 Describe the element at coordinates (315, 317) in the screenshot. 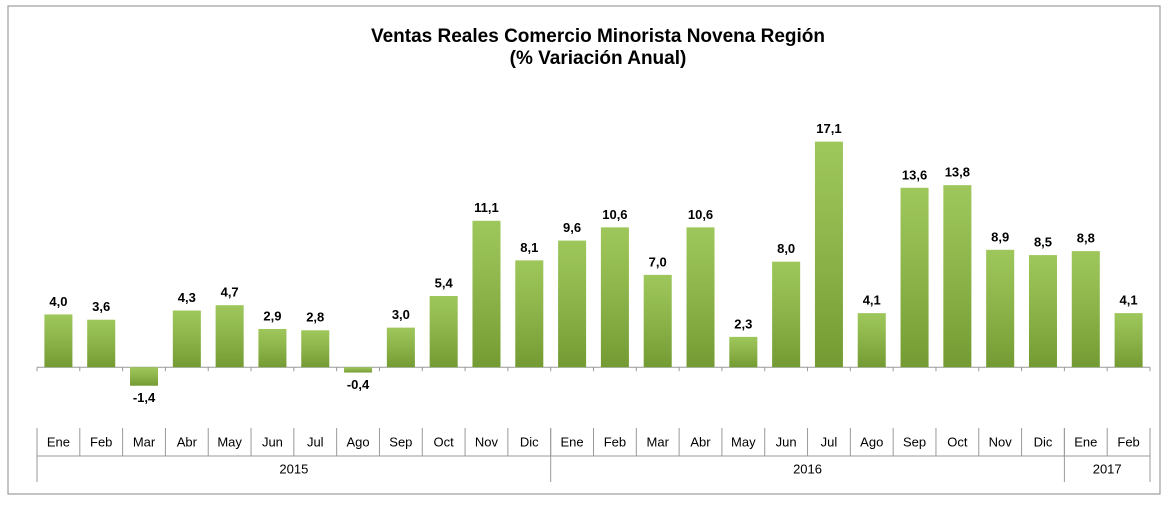

I see `data-label: 2,8` at that location.